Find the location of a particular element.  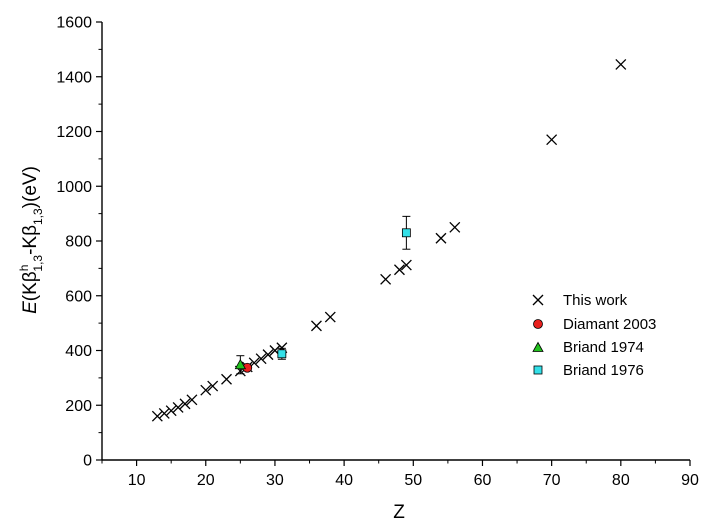

x-tick-label: 10 is located at coordinates (137, 480).